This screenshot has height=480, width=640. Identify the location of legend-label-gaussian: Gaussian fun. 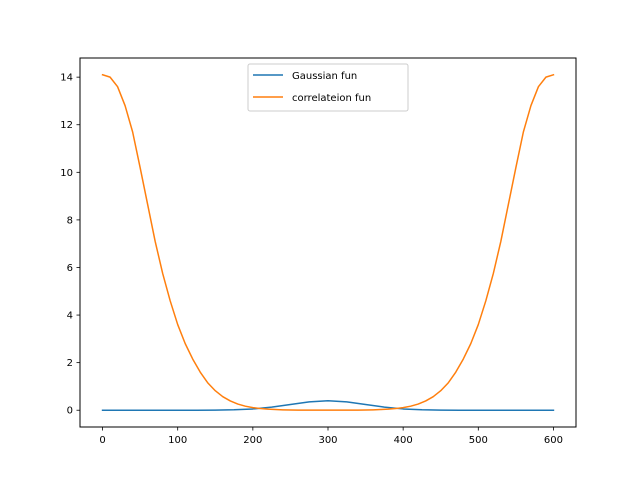
(324, 76).